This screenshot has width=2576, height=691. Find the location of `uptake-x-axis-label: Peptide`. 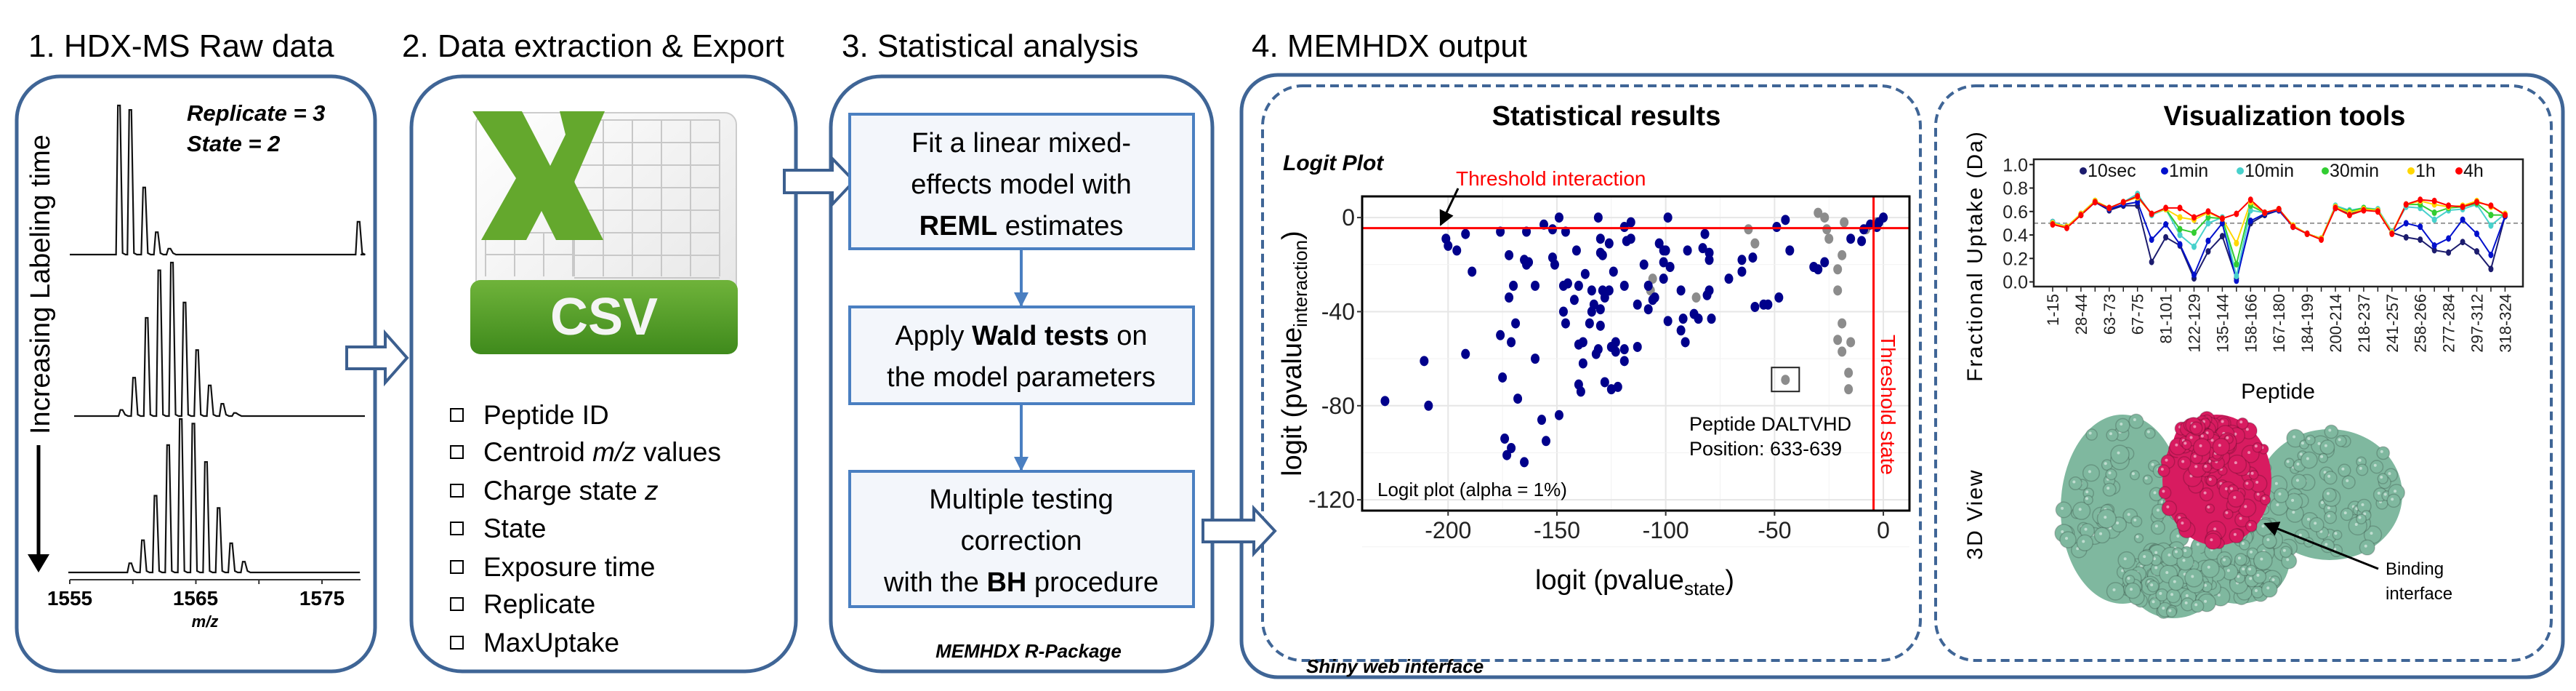

uptake-x-axis-label: Peptide is located at coordinates (2278, 392).